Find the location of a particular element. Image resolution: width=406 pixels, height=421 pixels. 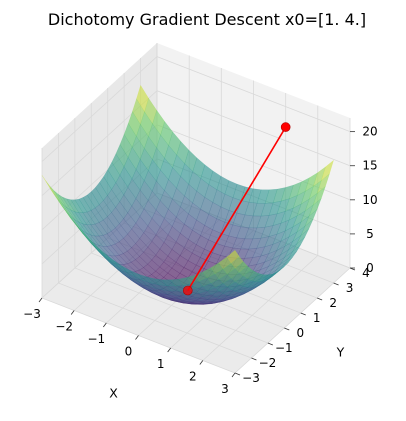

z-tick-label: 20 is located at coordinates (369, 132).